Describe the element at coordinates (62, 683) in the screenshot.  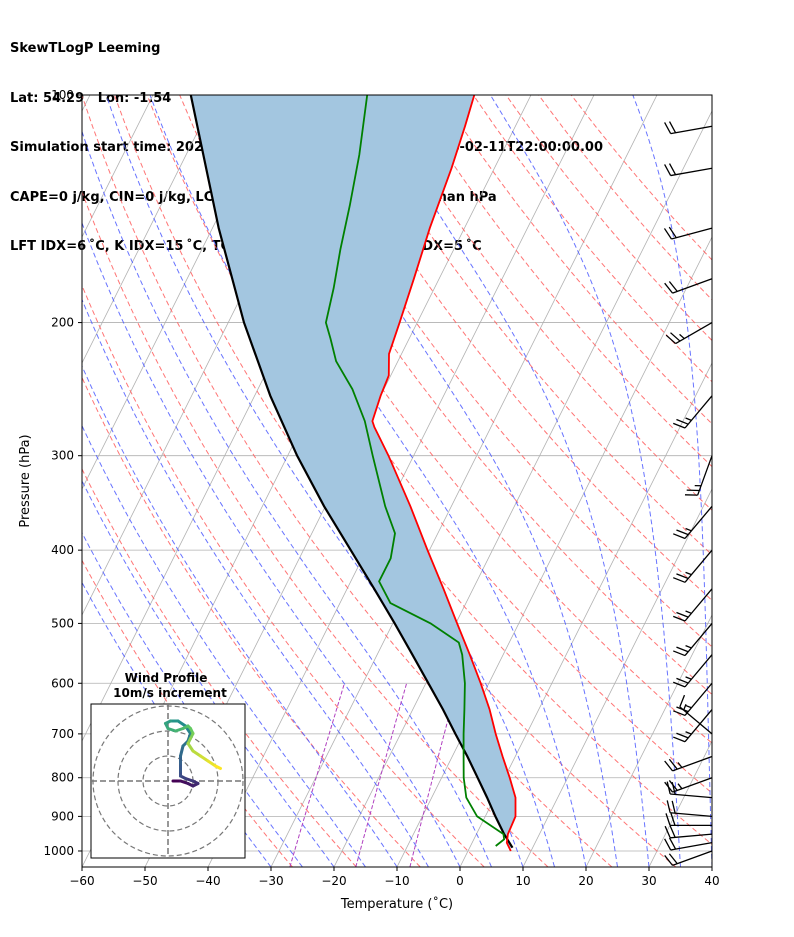
I see `y-tick-label: 600` at that location.